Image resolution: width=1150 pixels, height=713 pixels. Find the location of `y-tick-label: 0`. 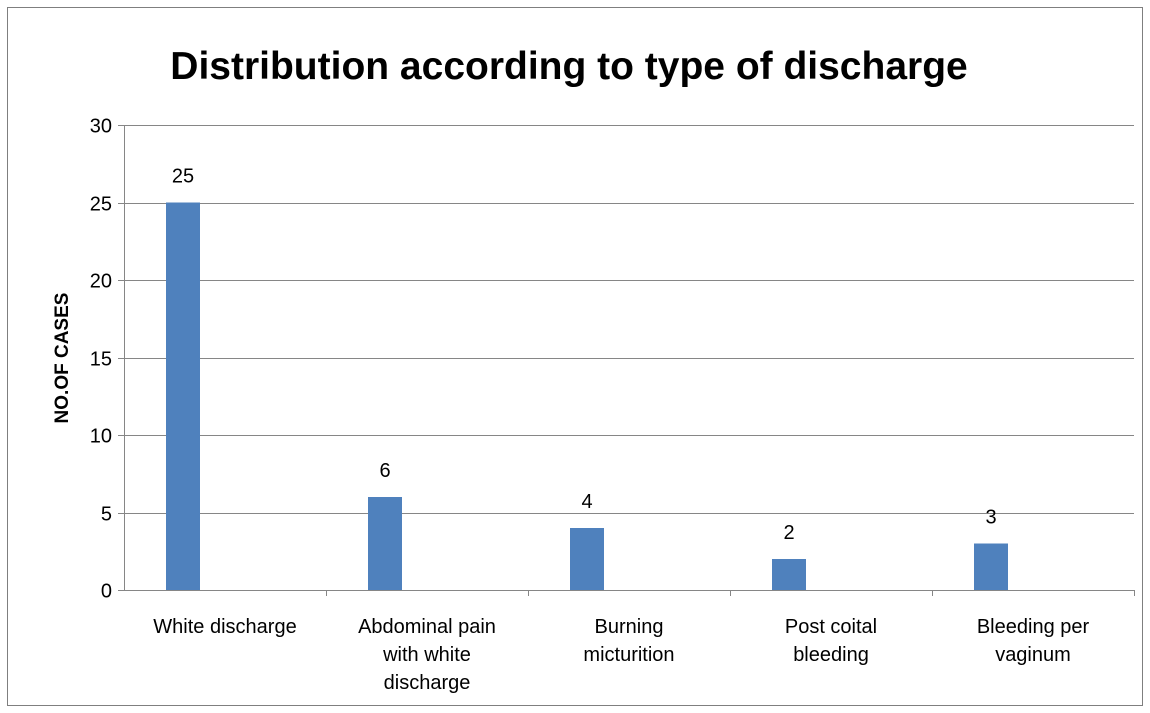

y-tick-label: 0 is located at coordinates (106, 592).